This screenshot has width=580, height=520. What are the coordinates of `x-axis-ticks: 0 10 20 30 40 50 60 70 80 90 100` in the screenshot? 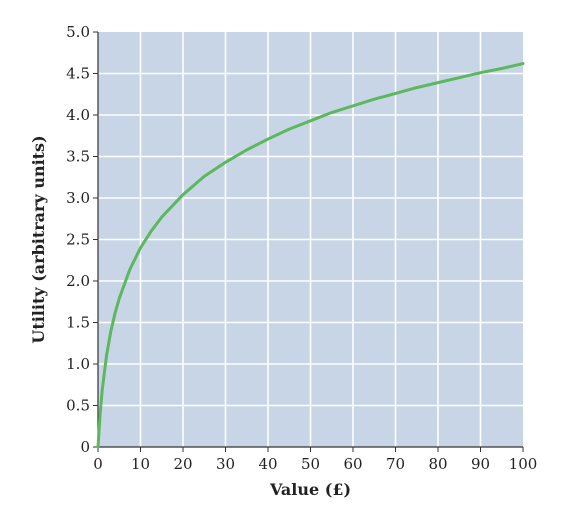 It's located at (315, 460).